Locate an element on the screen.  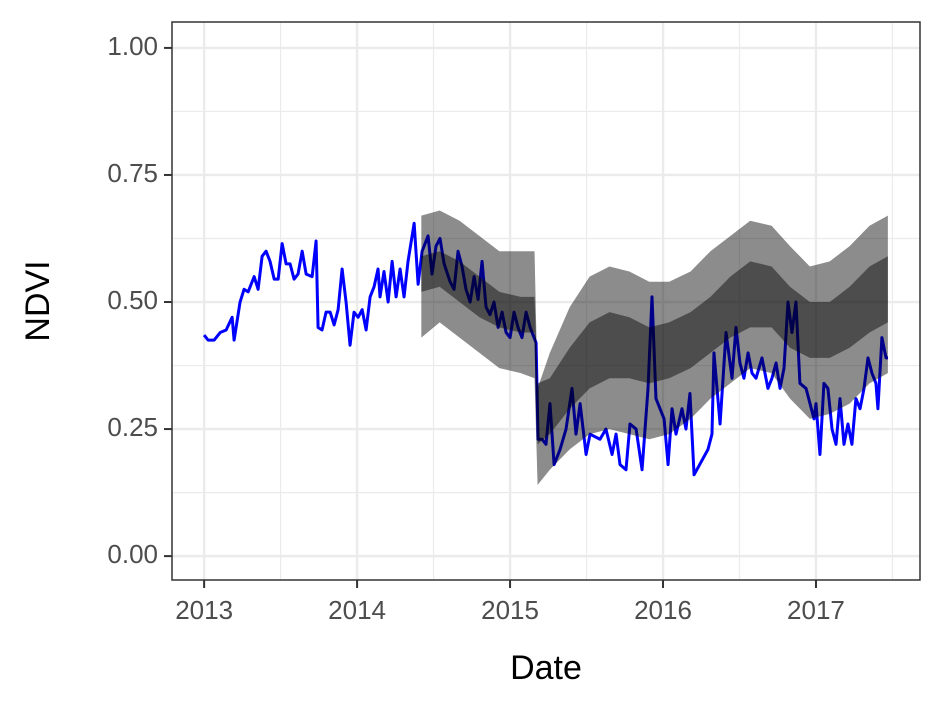
y-tick-label: 1.00 is located at coordinates (132, 46).